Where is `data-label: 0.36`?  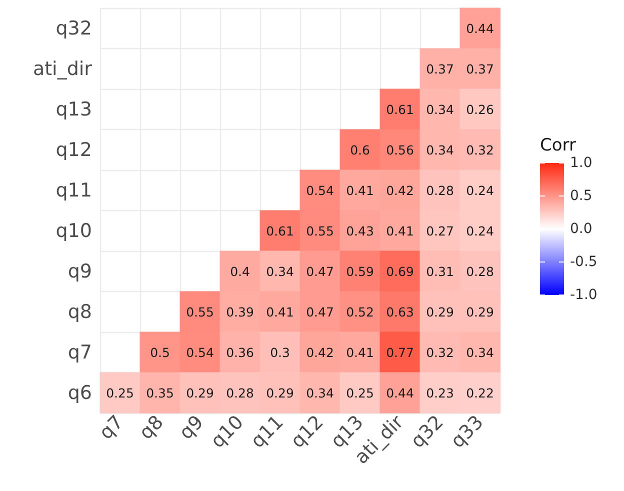
data-label: 0.36 is located at coordinates (240, 352).